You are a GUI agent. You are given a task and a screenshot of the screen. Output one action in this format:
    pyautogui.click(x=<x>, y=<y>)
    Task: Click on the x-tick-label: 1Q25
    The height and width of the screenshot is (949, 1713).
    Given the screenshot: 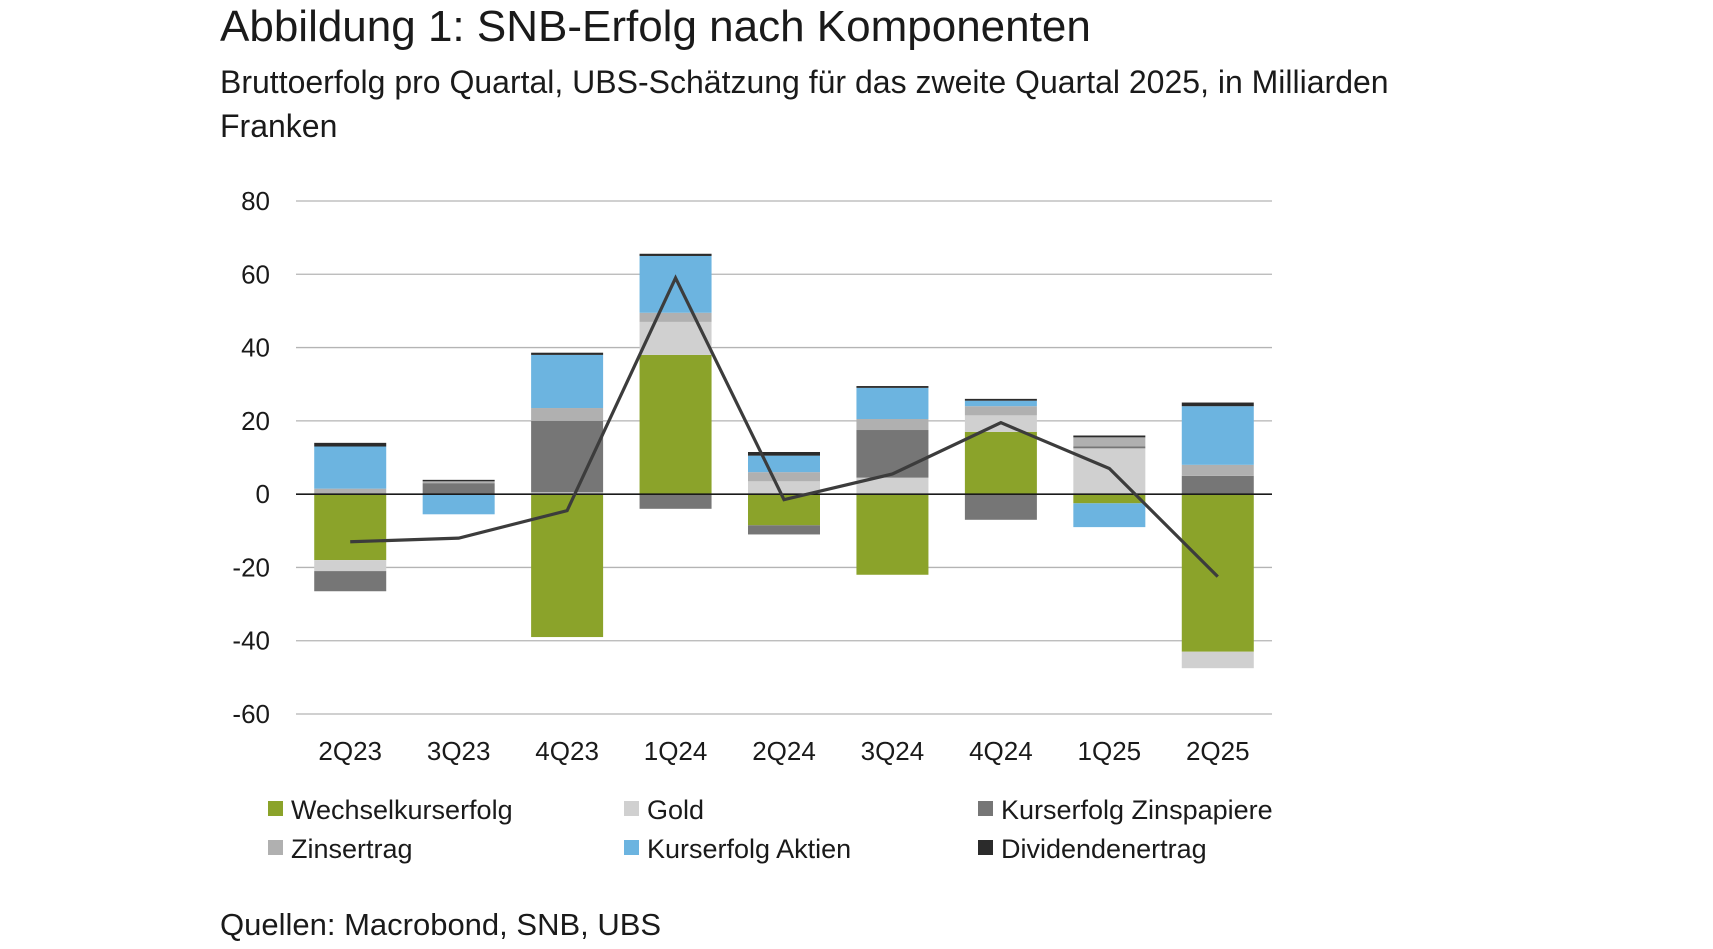 What is the action you would take?
    pyautogui.click(x=1110, y=751)
    